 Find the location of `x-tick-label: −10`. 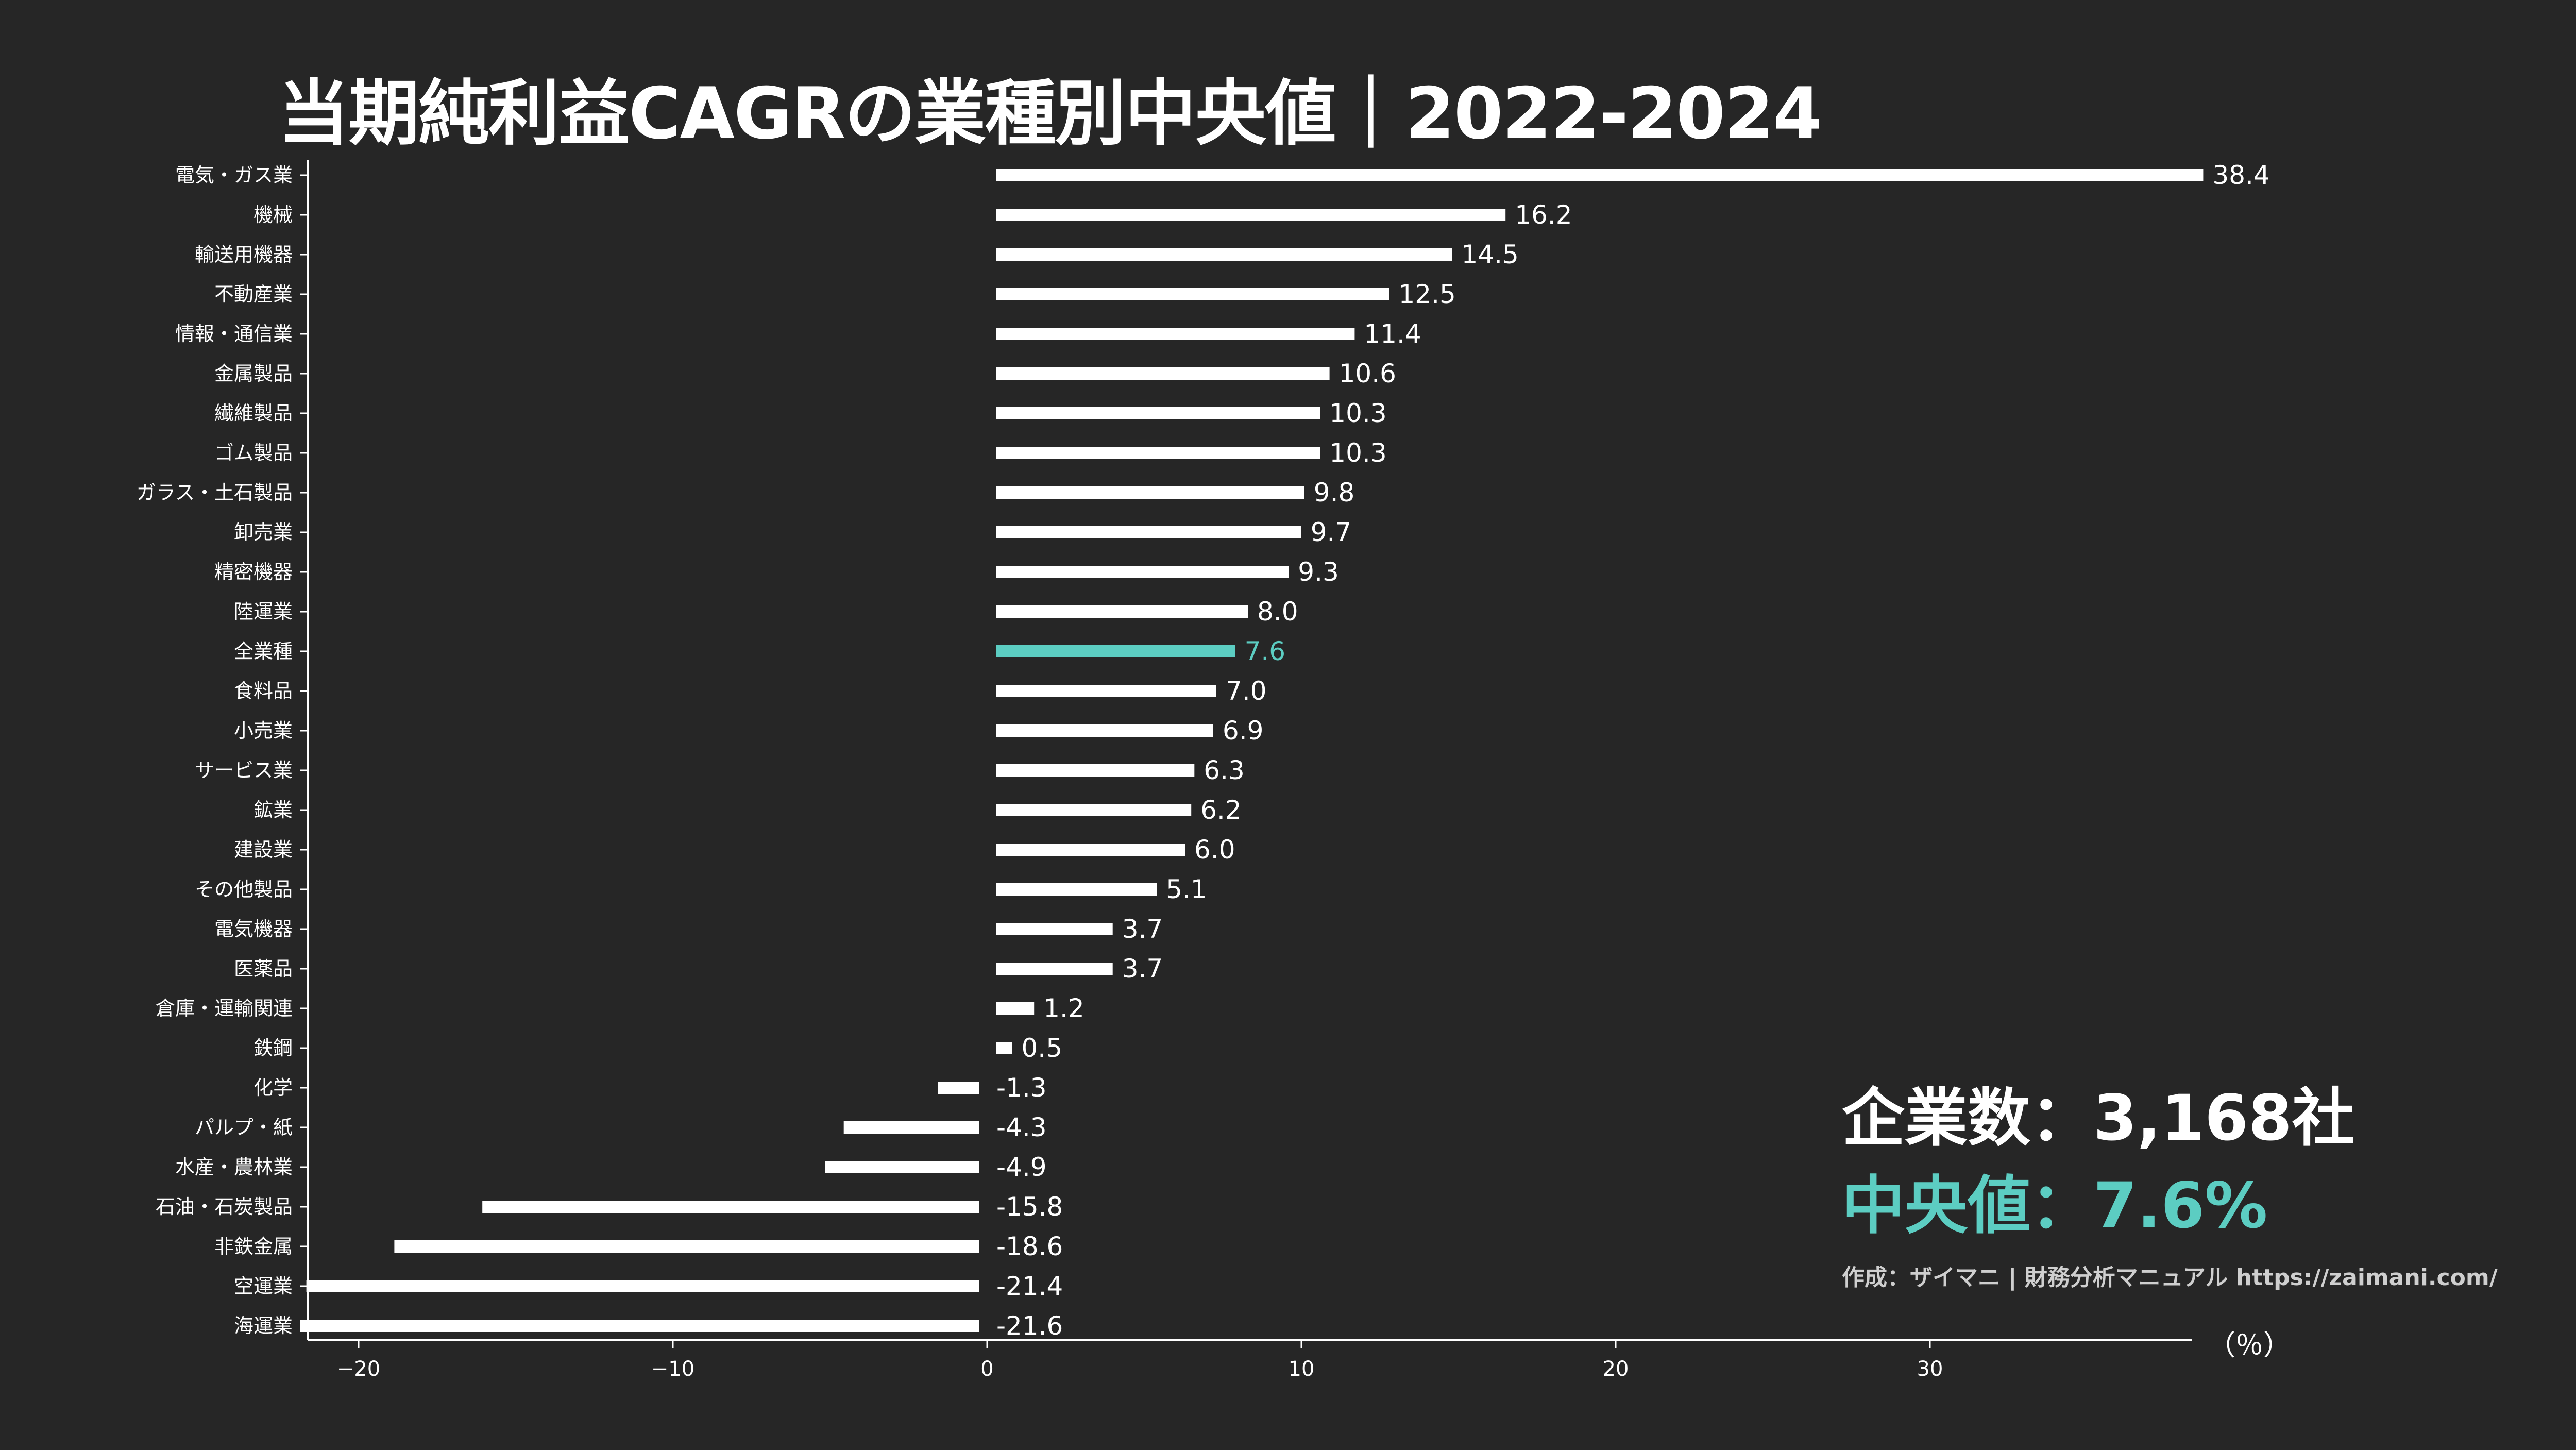

x-tick-label: −10 is located at coordinates (672, 1369).